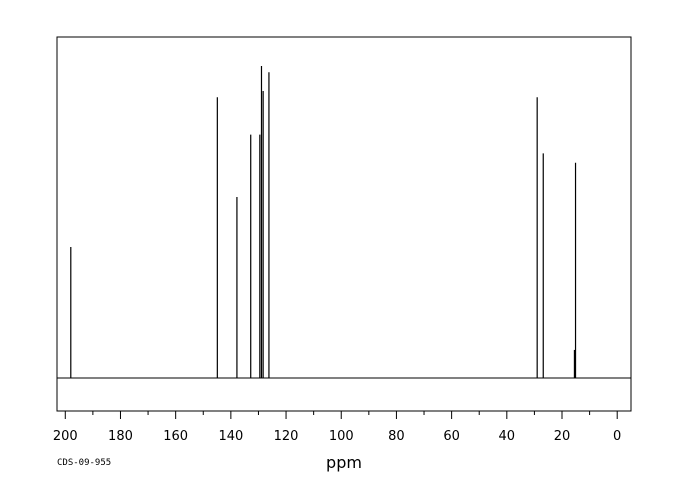  Describe the element at coordinates (286, 436) in the screenshot. I see `tick-label-120: 120` at that location.